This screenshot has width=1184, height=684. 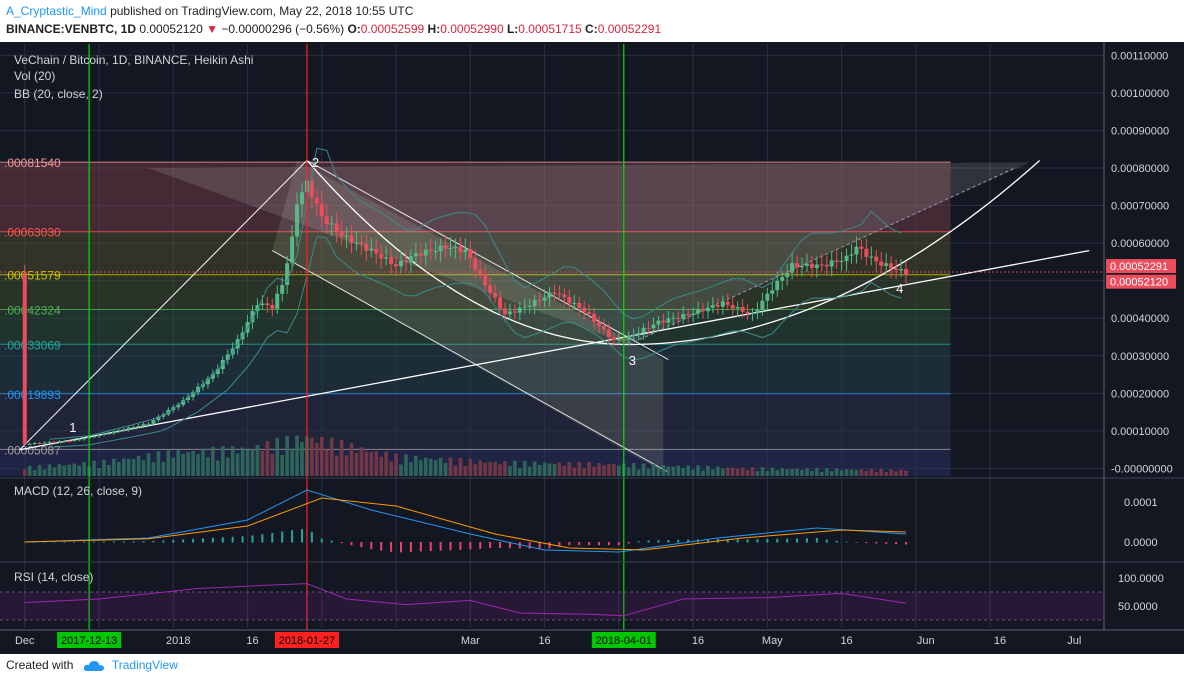 What do you see at coordinates (552, 606) in the screenshot?
I see `rsi-band` at bounding box center [552, 606].